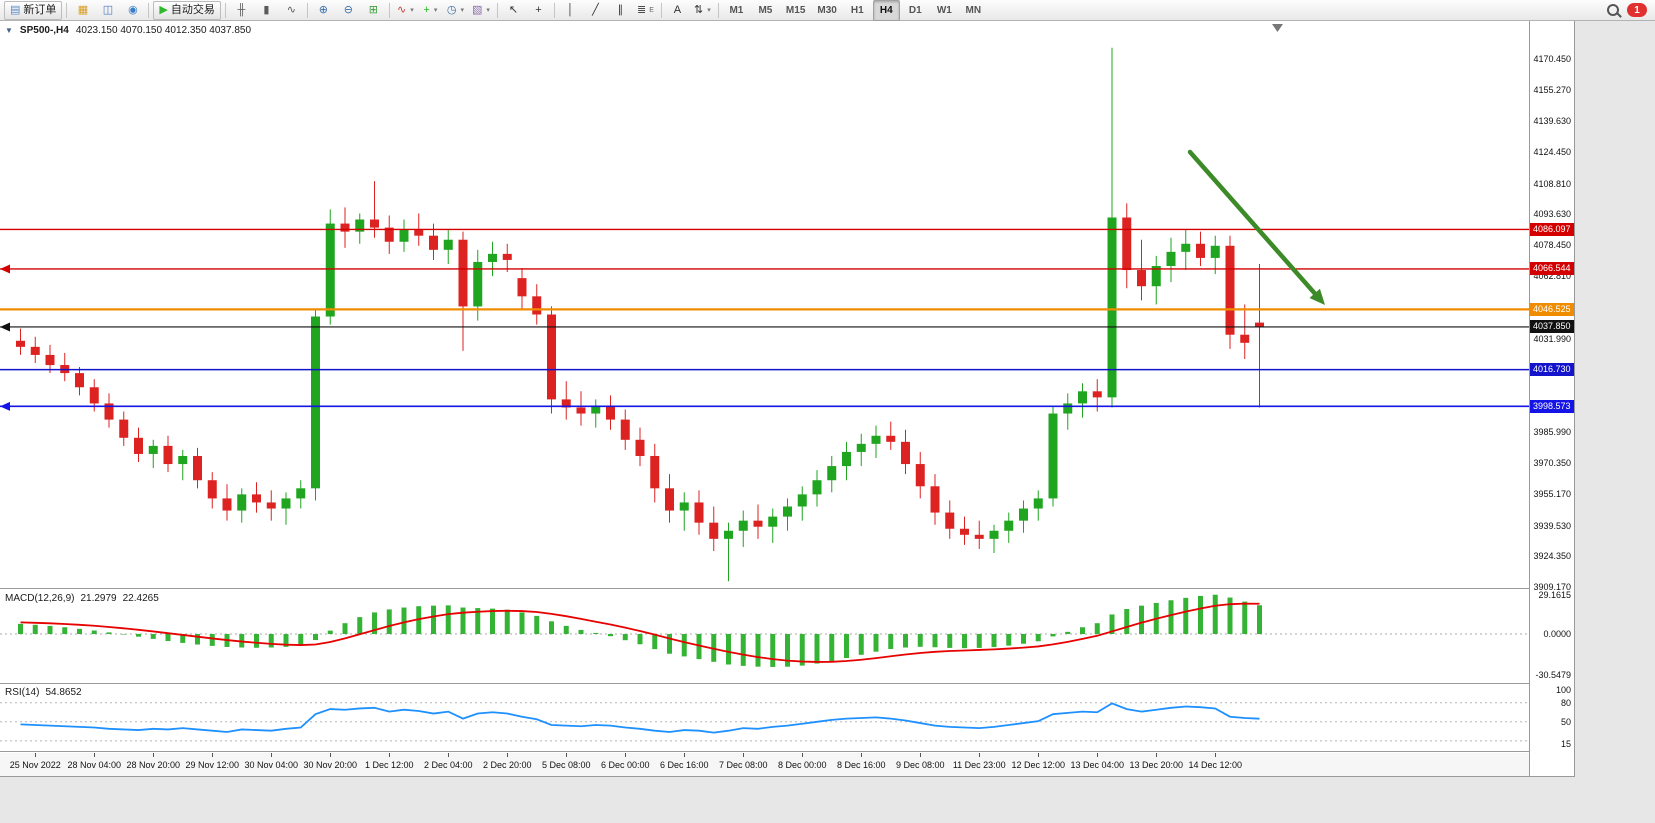 This screenshot has height=823, width=1655. What do you see at coordinates (570, 10) in the screenshot?
I see `vertical-line-button: │` at bounding box center [570, 10].